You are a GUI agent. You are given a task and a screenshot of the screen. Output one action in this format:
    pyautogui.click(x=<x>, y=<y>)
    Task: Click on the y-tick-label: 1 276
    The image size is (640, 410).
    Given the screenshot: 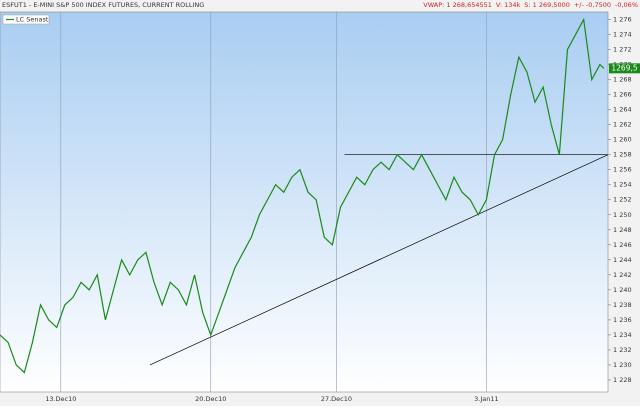 What is the action you would take?
    pyautogui.click(x=622, y=20)
    